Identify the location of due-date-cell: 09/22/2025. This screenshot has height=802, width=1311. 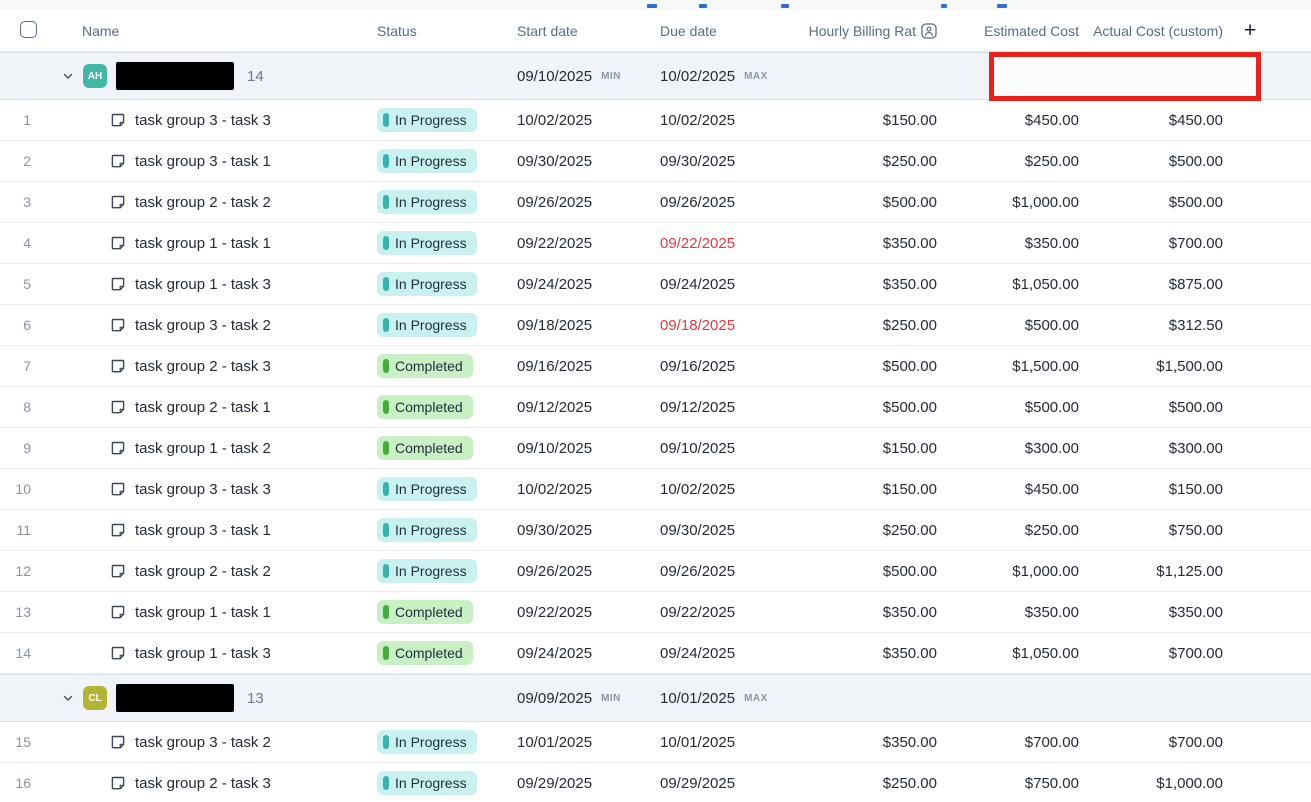
(731, 243).